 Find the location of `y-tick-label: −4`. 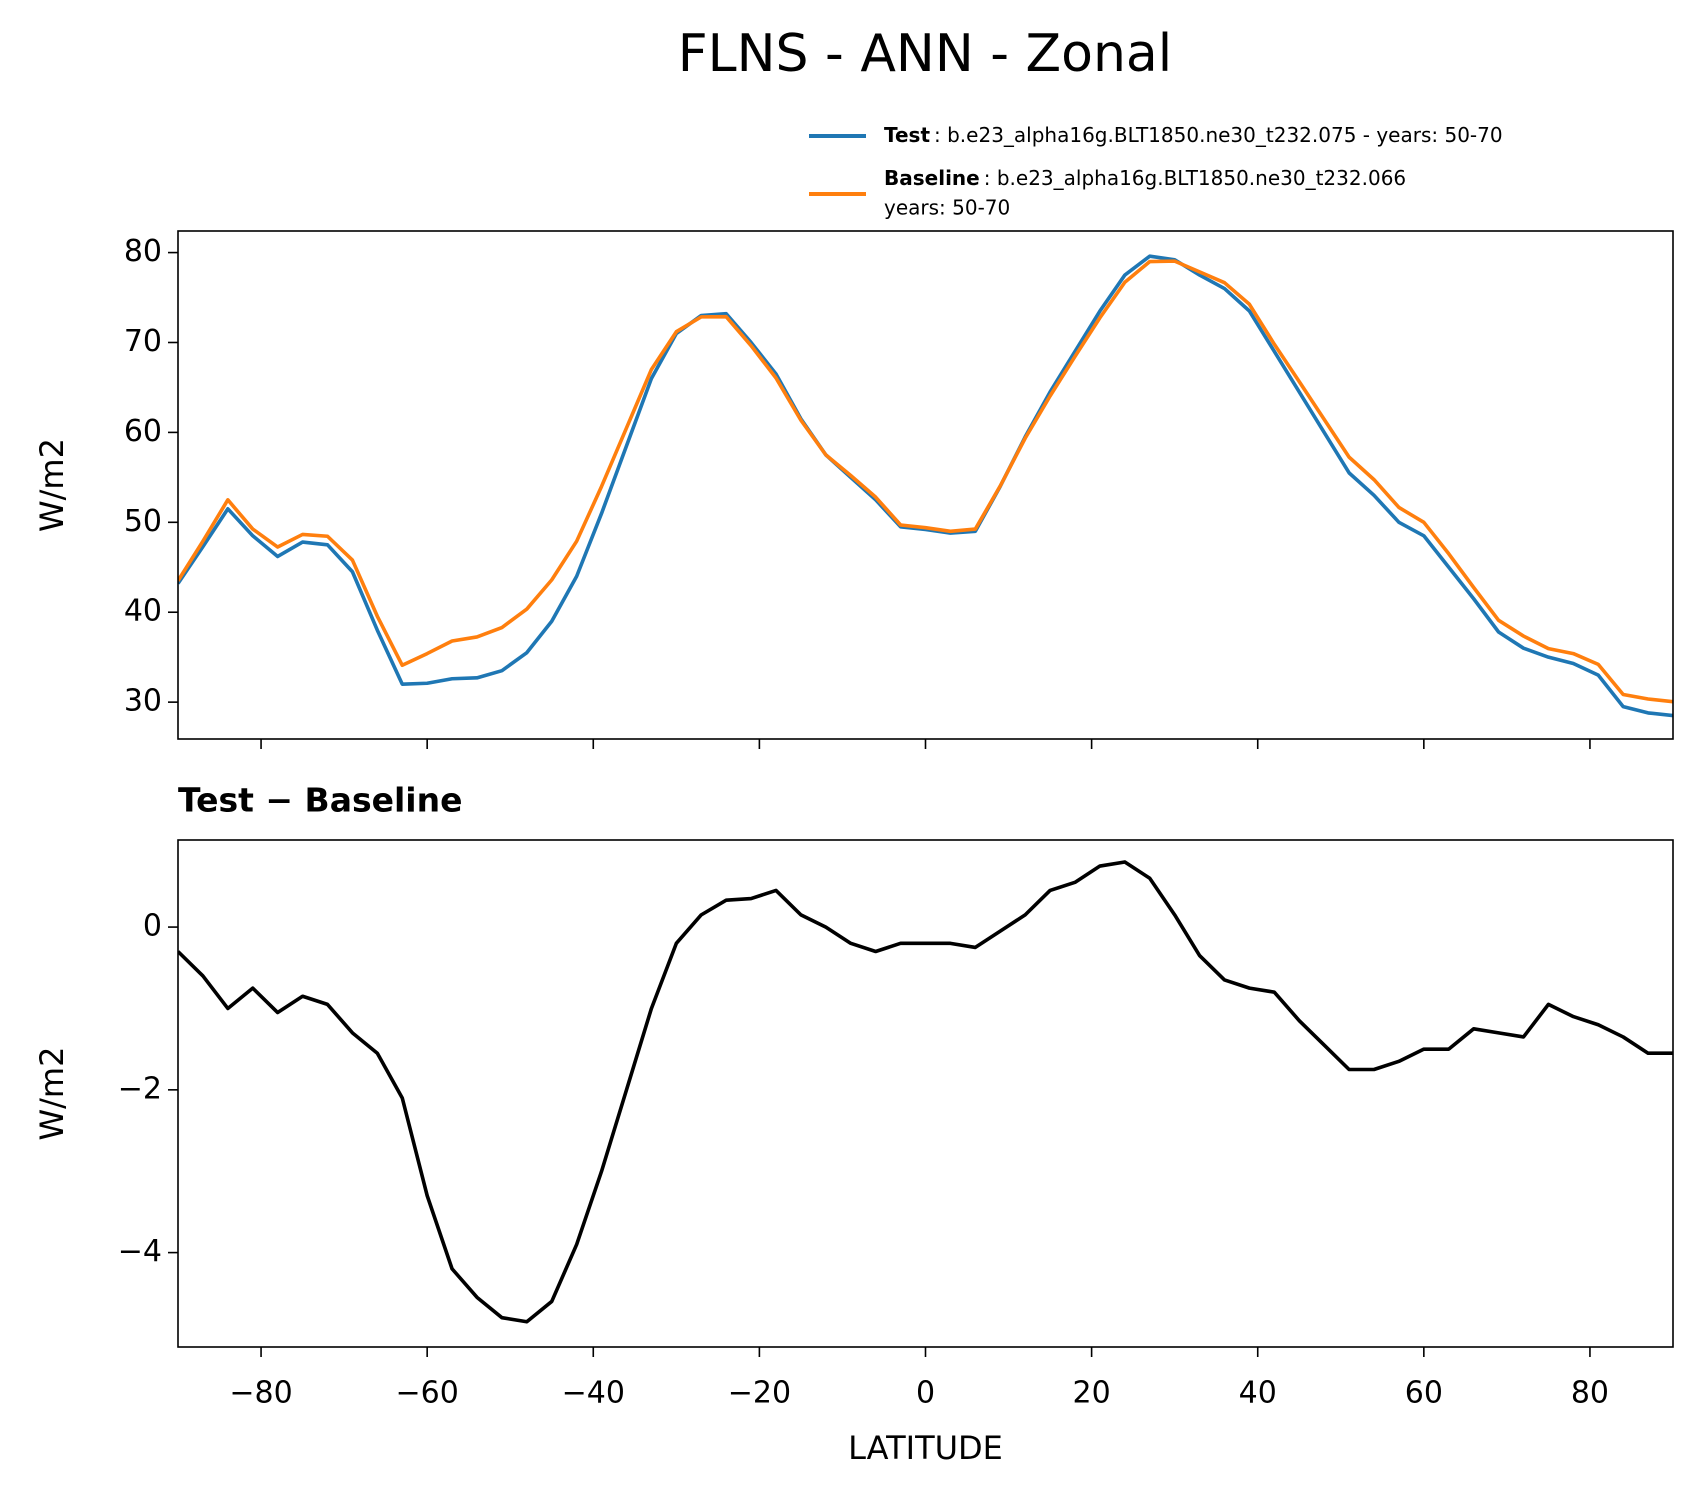

y-tick-label: −4 is located at coordinates (140, 1251).